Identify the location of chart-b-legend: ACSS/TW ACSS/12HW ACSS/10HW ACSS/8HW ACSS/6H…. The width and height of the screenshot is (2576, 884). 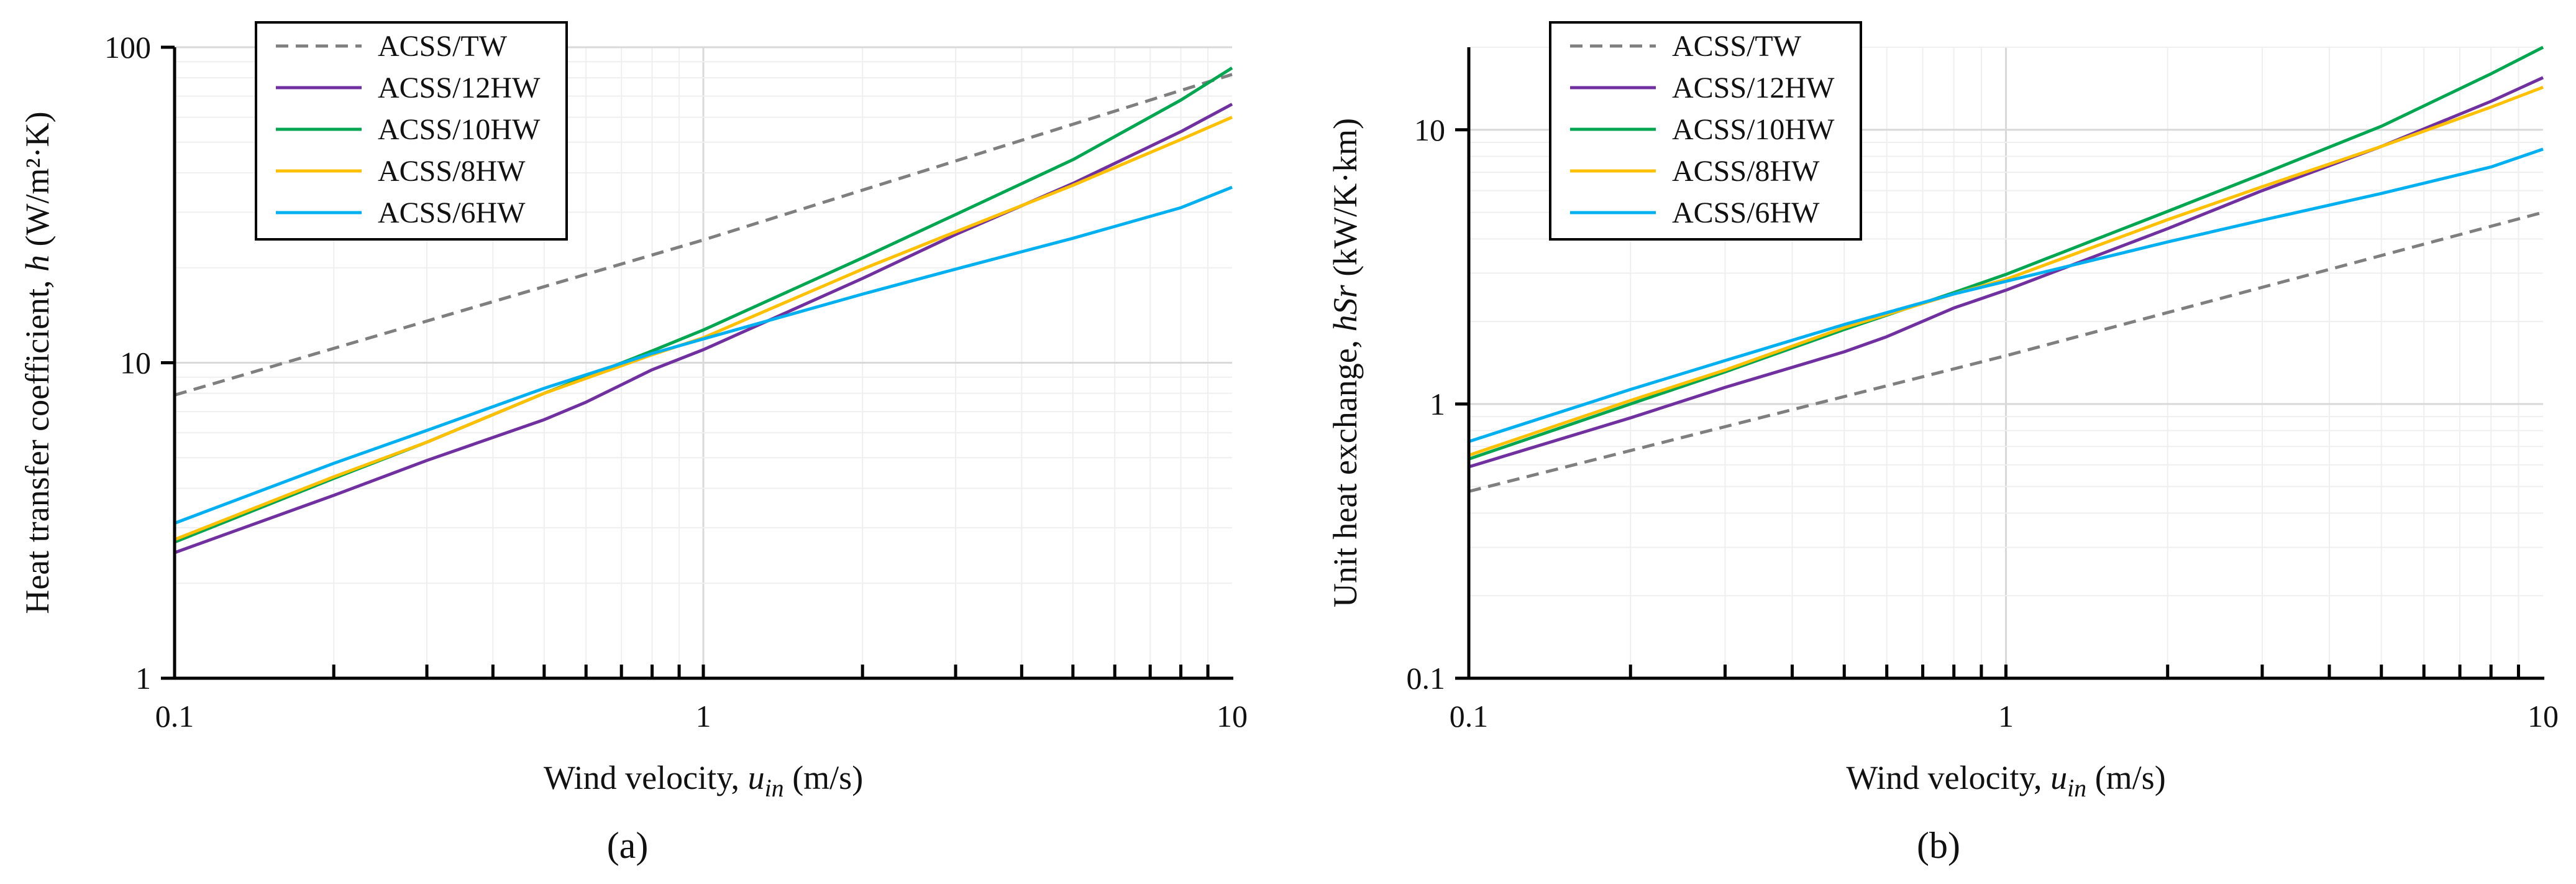
(1705, 131).